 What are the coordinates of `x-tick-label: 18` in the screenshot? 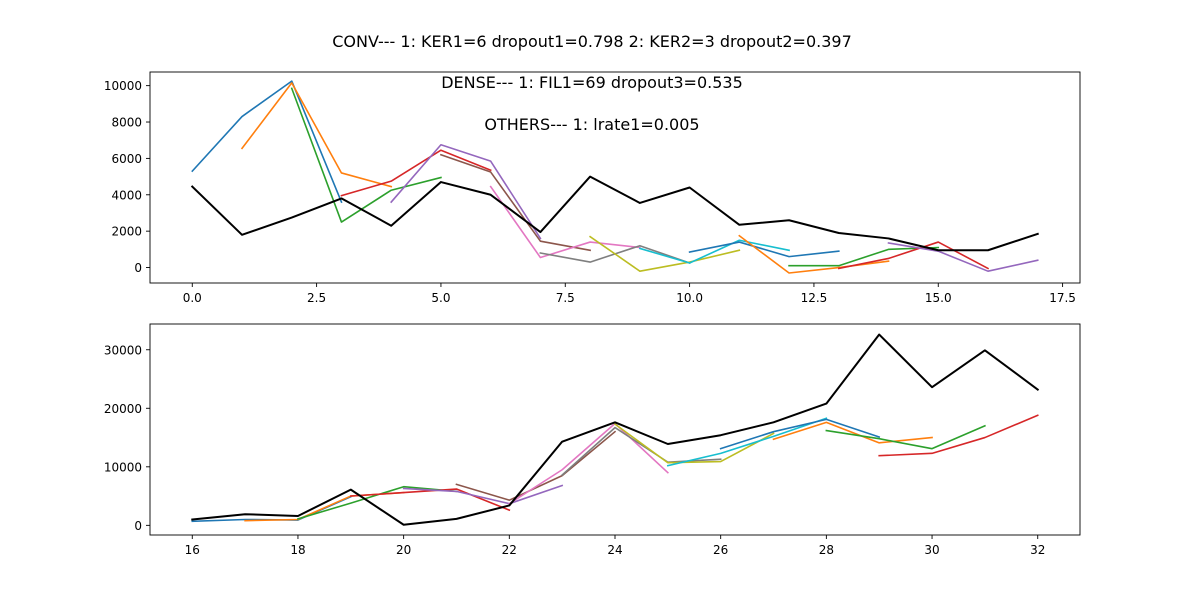 It's located at (297, 550).